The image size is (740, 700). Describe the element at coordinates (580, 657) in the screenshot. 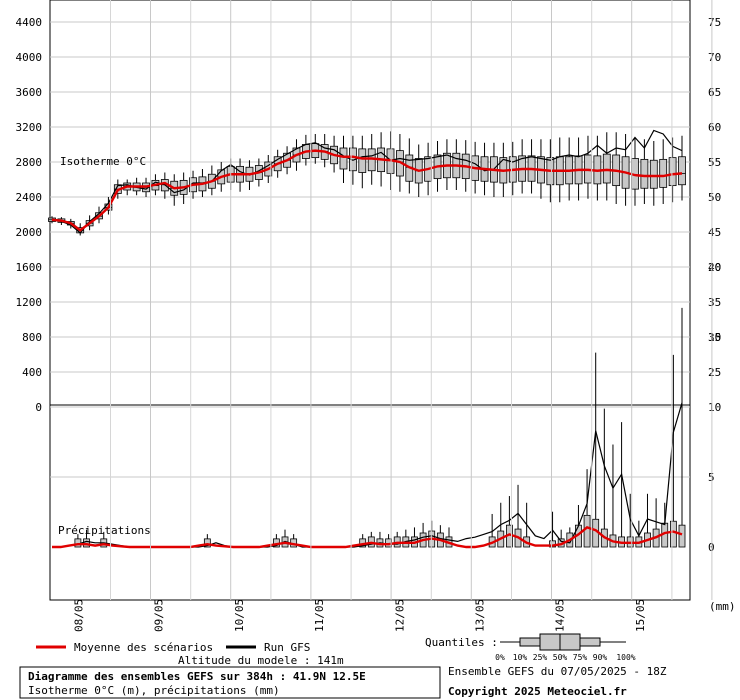

I see `quantile-mark-label: 75%` at that location.